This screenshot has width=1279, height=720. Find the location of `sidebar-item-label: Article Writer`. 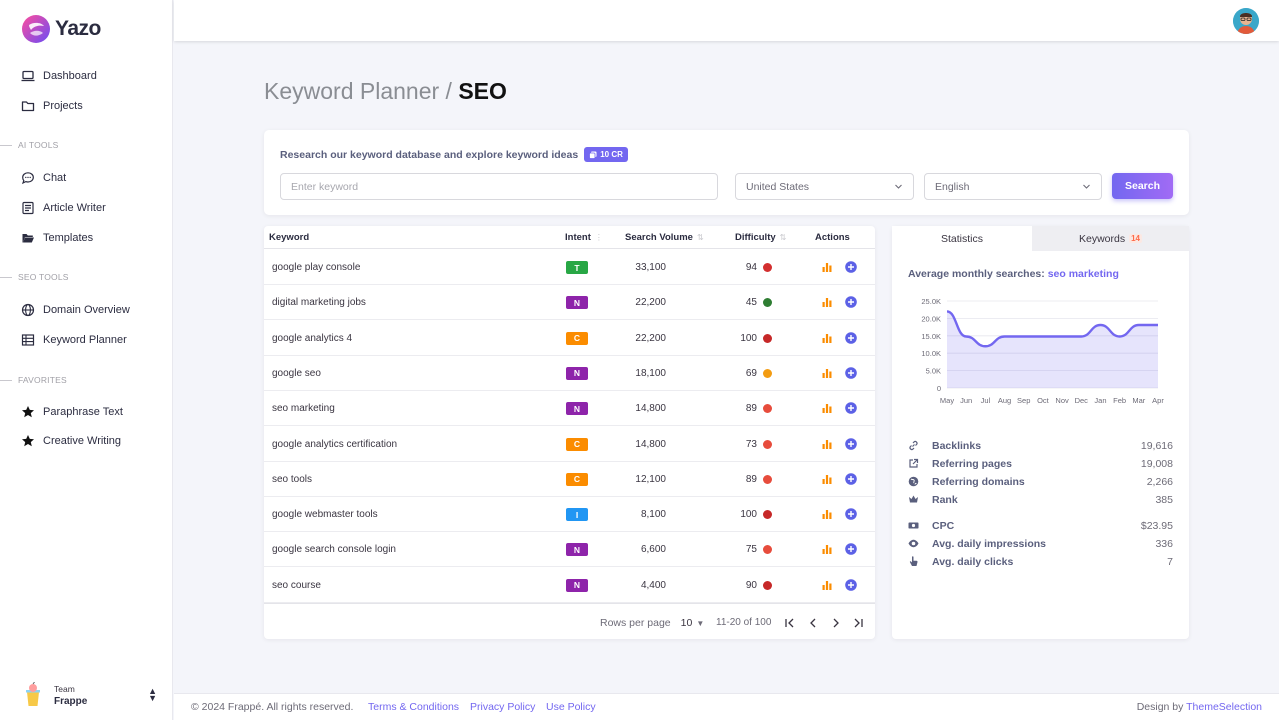

sidebar-item-label: Article Writer is located at coordinates (74, 208).